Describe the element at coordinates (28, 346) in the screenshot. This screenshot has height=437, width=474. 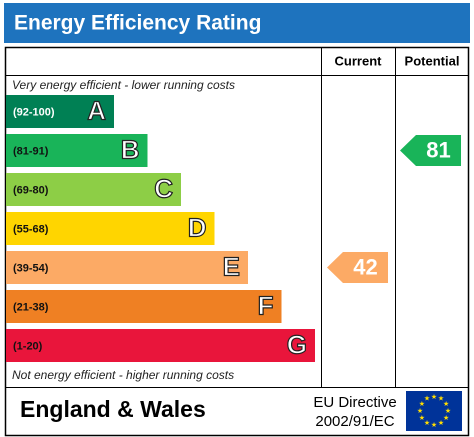
I see `band-range: (1-20)` at that location.